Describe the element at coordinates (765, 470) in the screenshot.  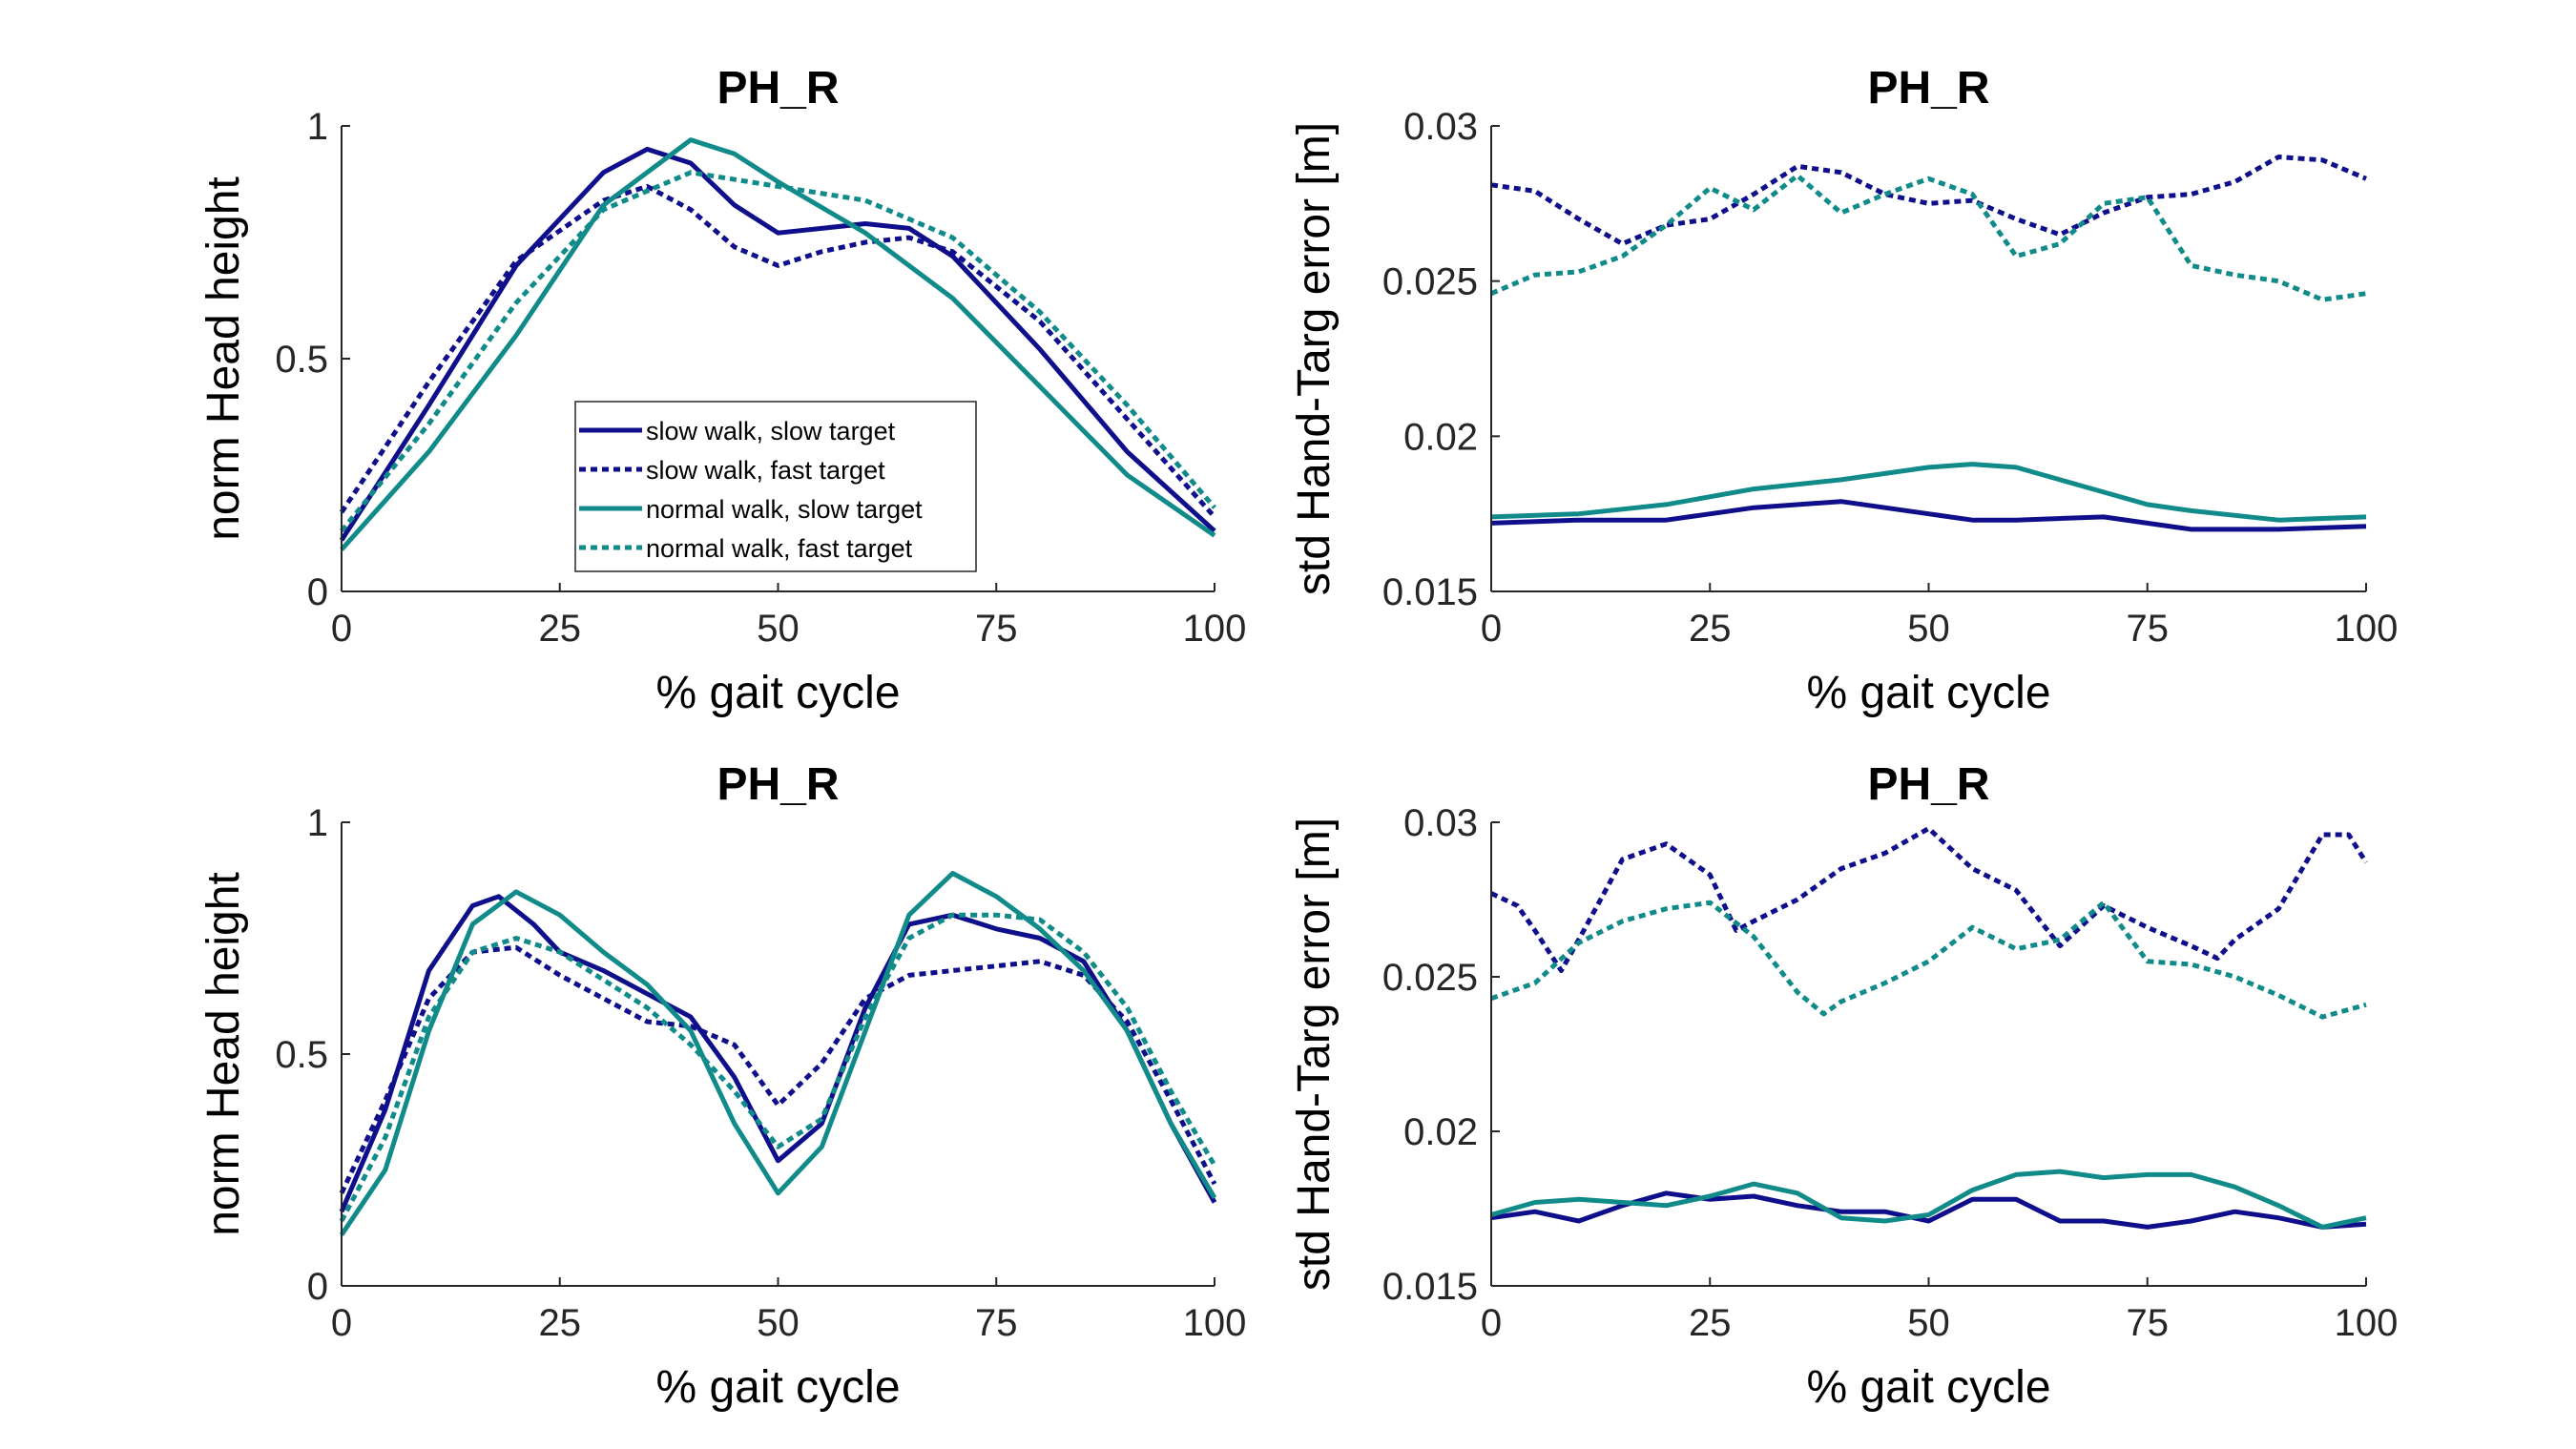
I see `legend-label: slow walk, fast target` at that location.